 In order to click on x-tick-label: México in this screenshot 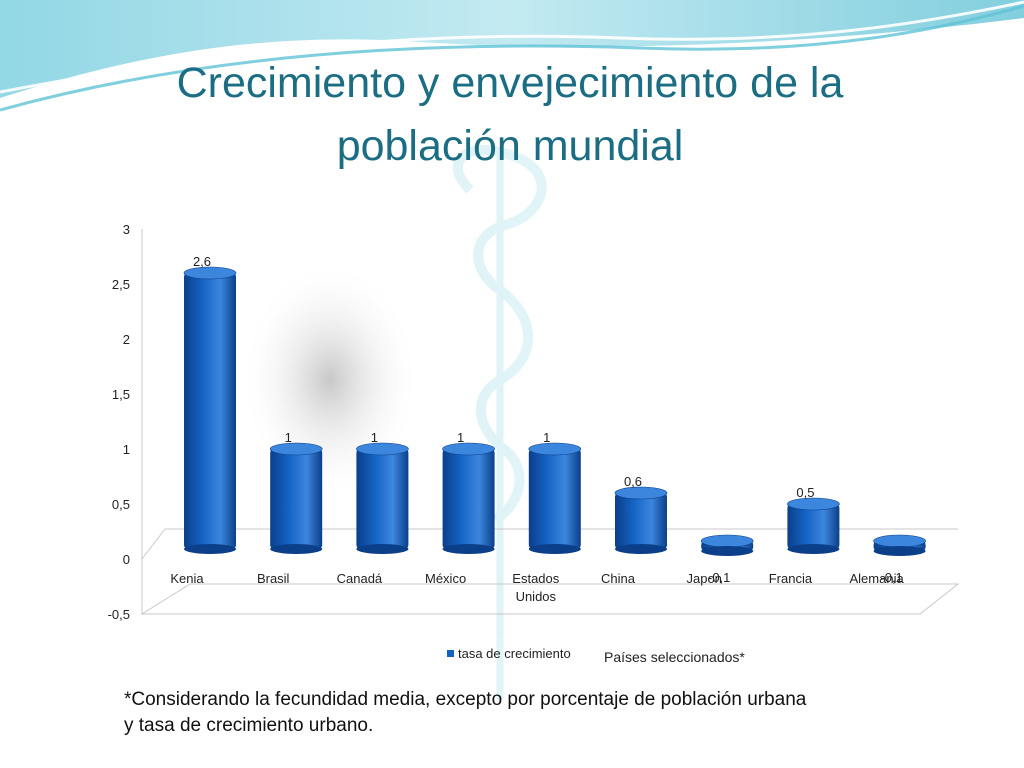, I will do `click(445, 578)`.